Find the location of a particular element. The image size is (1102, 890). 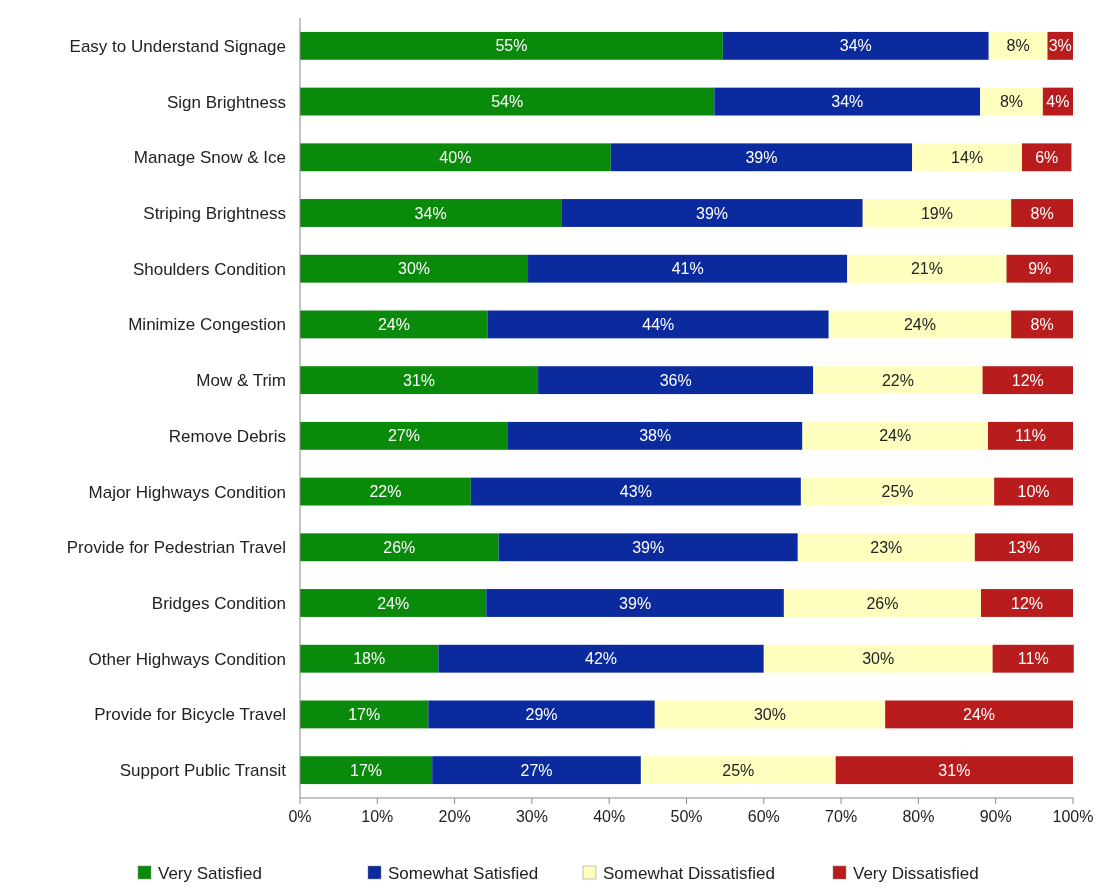

data-label: 54% is located at coordinates (507, 102).